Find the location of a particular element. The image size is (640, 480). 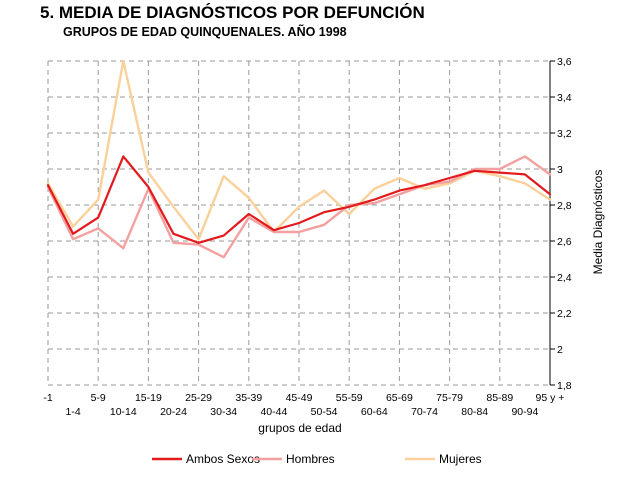

x-tick-label: 15-19 is located at coordinates (148, 398).